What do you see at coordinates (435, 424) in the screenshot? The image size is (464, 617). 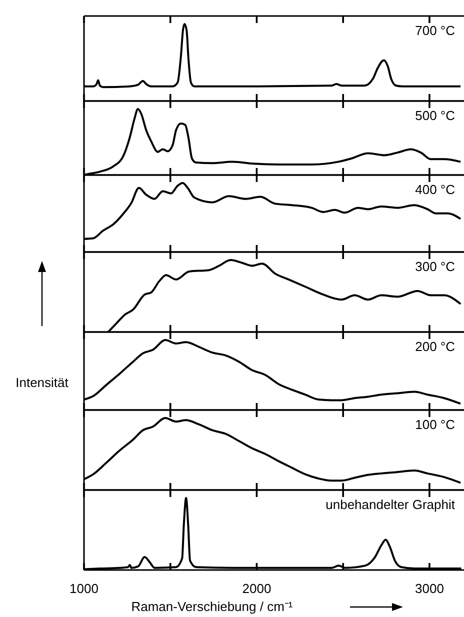 I see `chart-title: 100 °C` at bounding box center [435, 424].